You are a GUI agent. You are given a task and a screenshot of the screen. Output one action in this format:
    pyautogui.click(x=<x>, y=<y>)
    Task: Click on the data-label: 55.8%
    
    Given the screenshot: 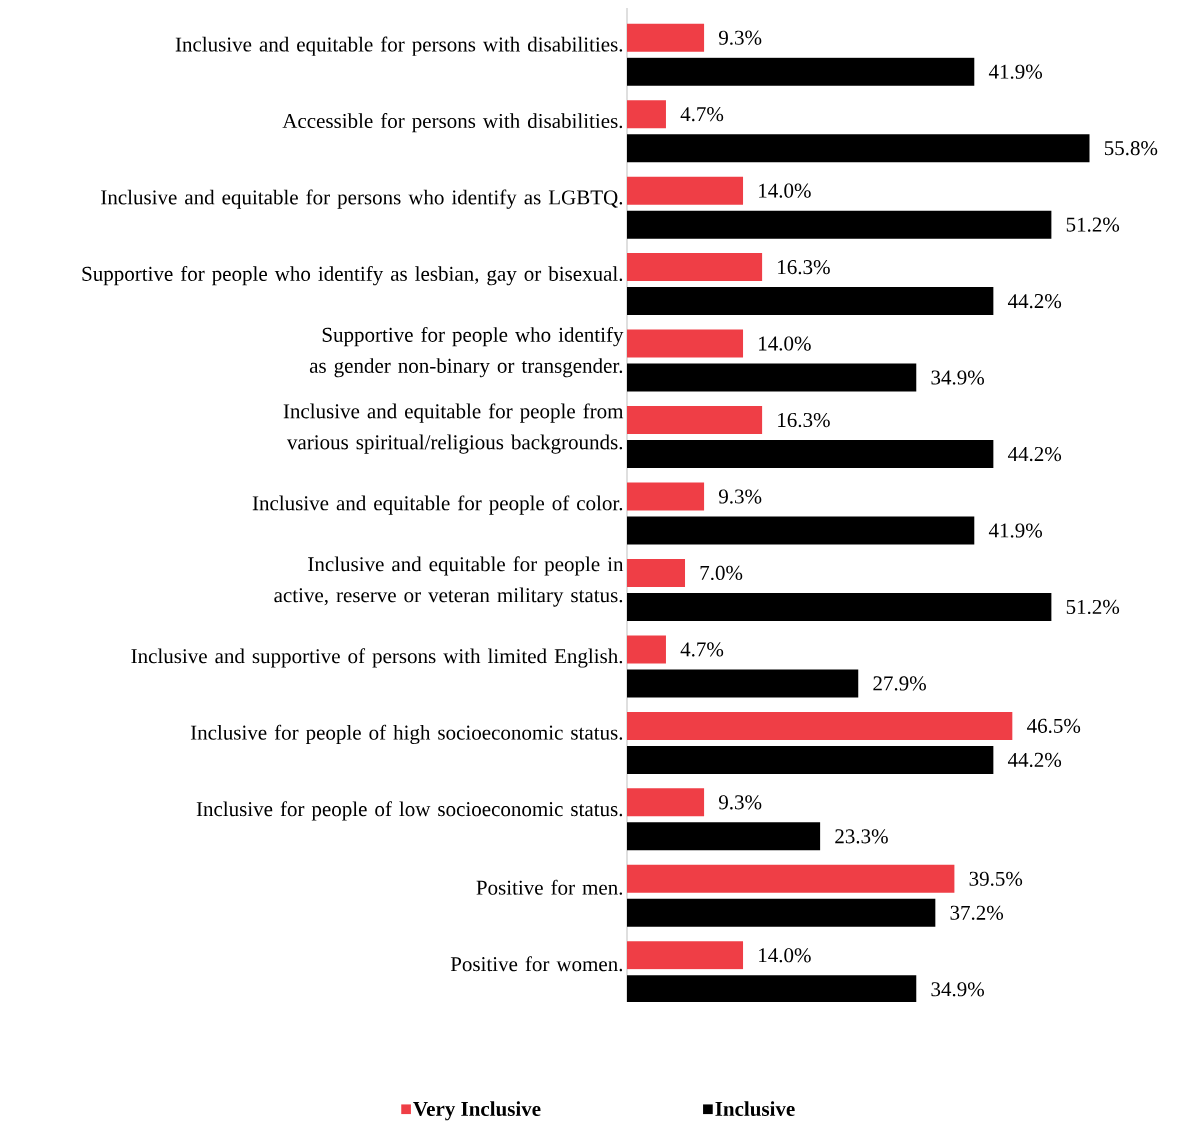 What is the action you would take?
    pyautogui.click(x=1131, y=148)
    